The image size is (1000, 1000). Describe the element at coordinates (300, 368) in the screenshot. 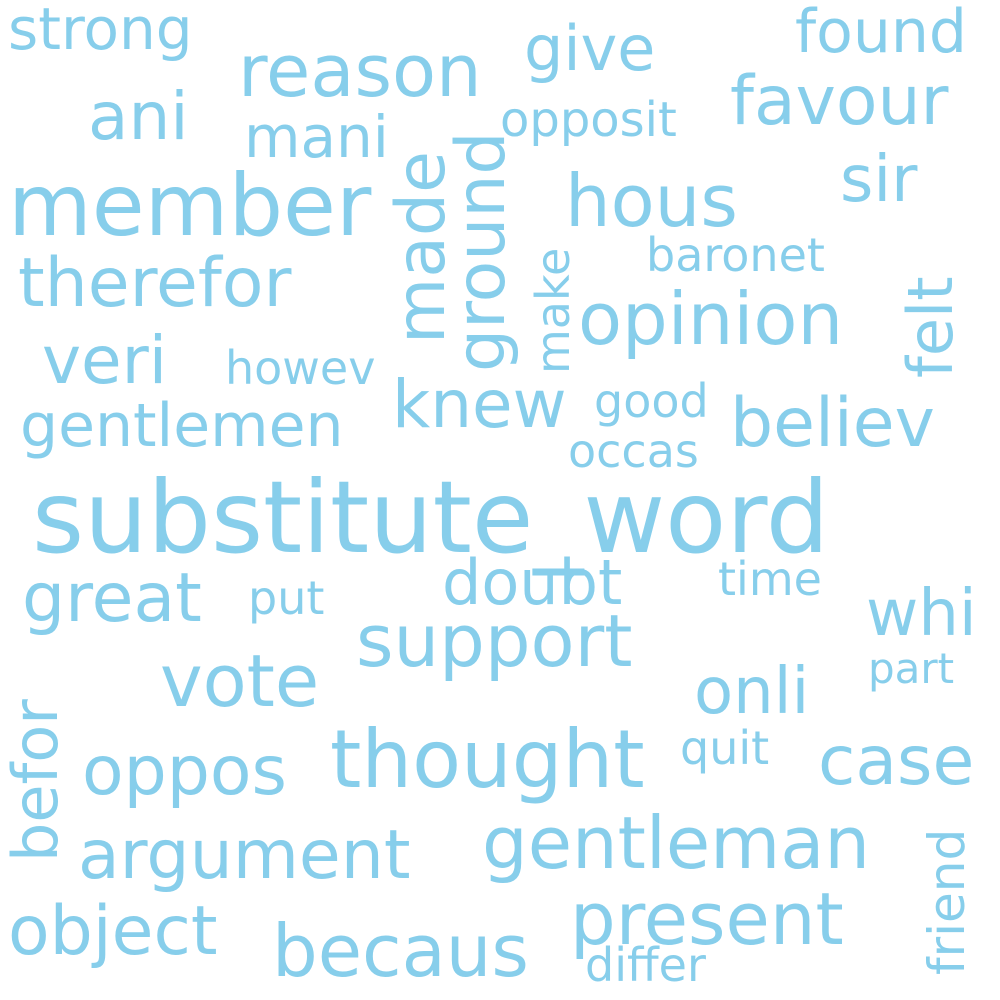

I see `word-howev: howev` at that location.